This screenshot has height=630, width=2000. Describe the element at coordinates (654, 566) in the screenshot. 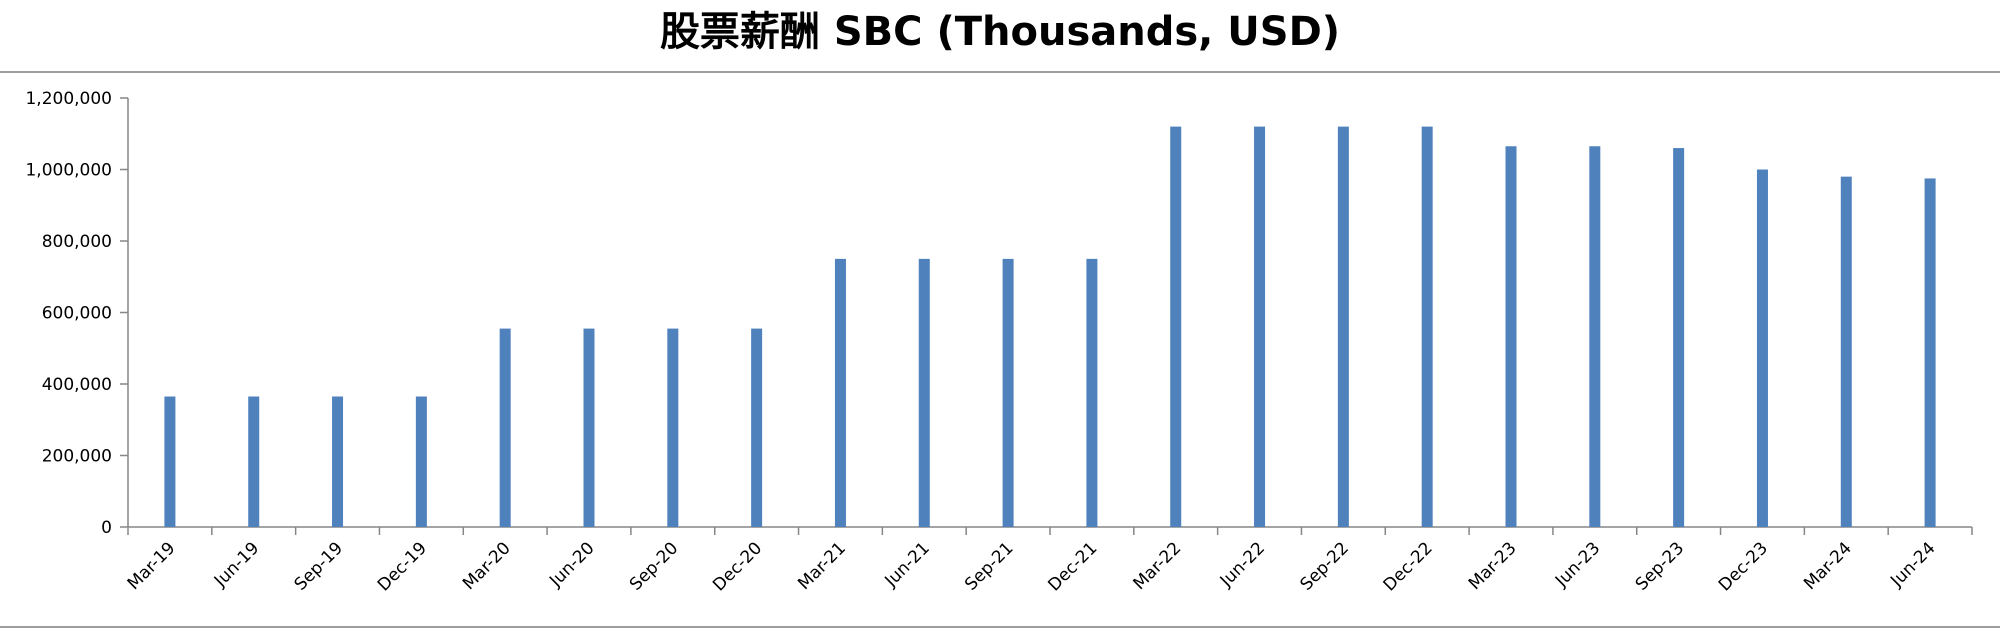

I see `x-tick-label: Sep-20` at that location.